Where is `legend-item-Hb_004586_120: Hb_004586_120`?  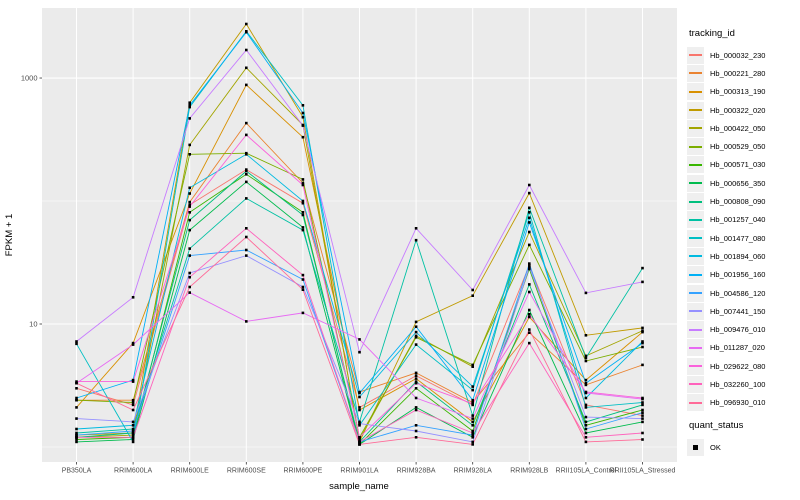 legend-item-Hb_004586_120: Hb_004586_120 is located at coordinates (743, 293).